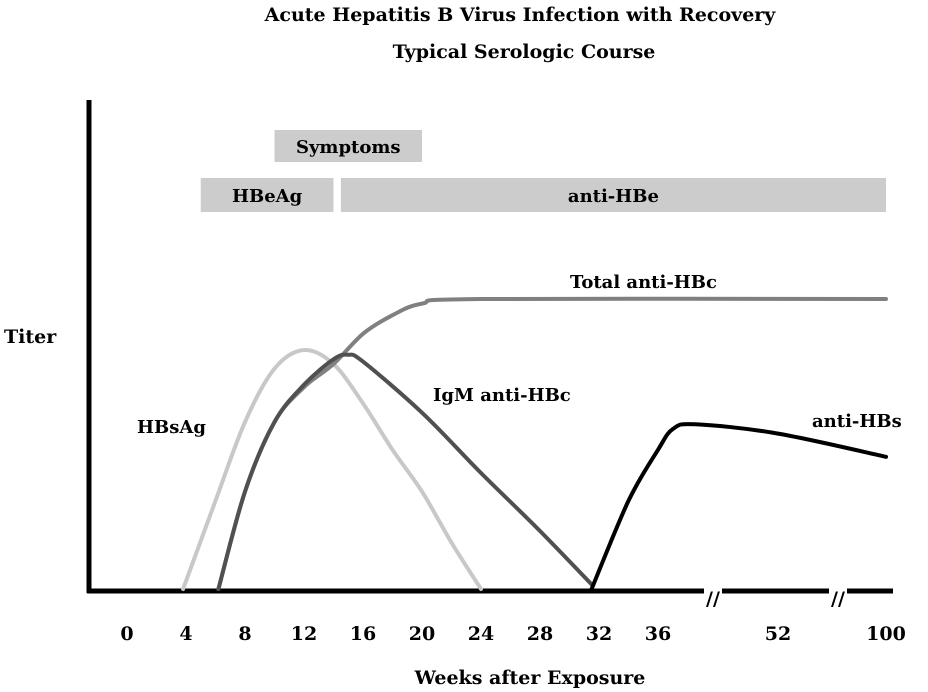 This screenshot has width=928, height=692. Describe the element at coordinates (540, 634) in the screenshot. I see `x-tick-label: 28` at that location.